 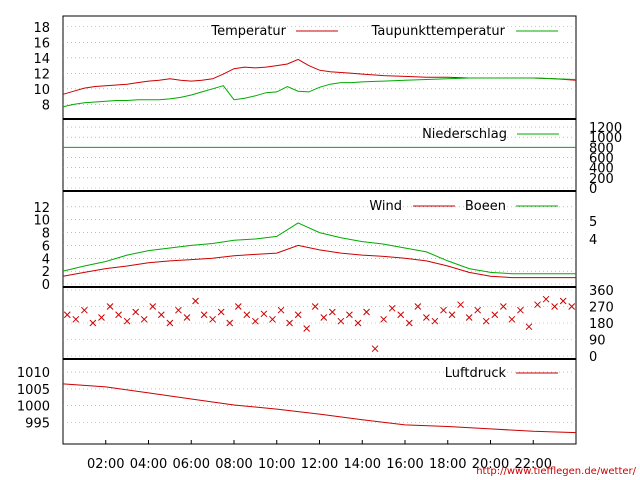 I want to click on y-right-label-wind-4: 4, so click(x=593, y=240).